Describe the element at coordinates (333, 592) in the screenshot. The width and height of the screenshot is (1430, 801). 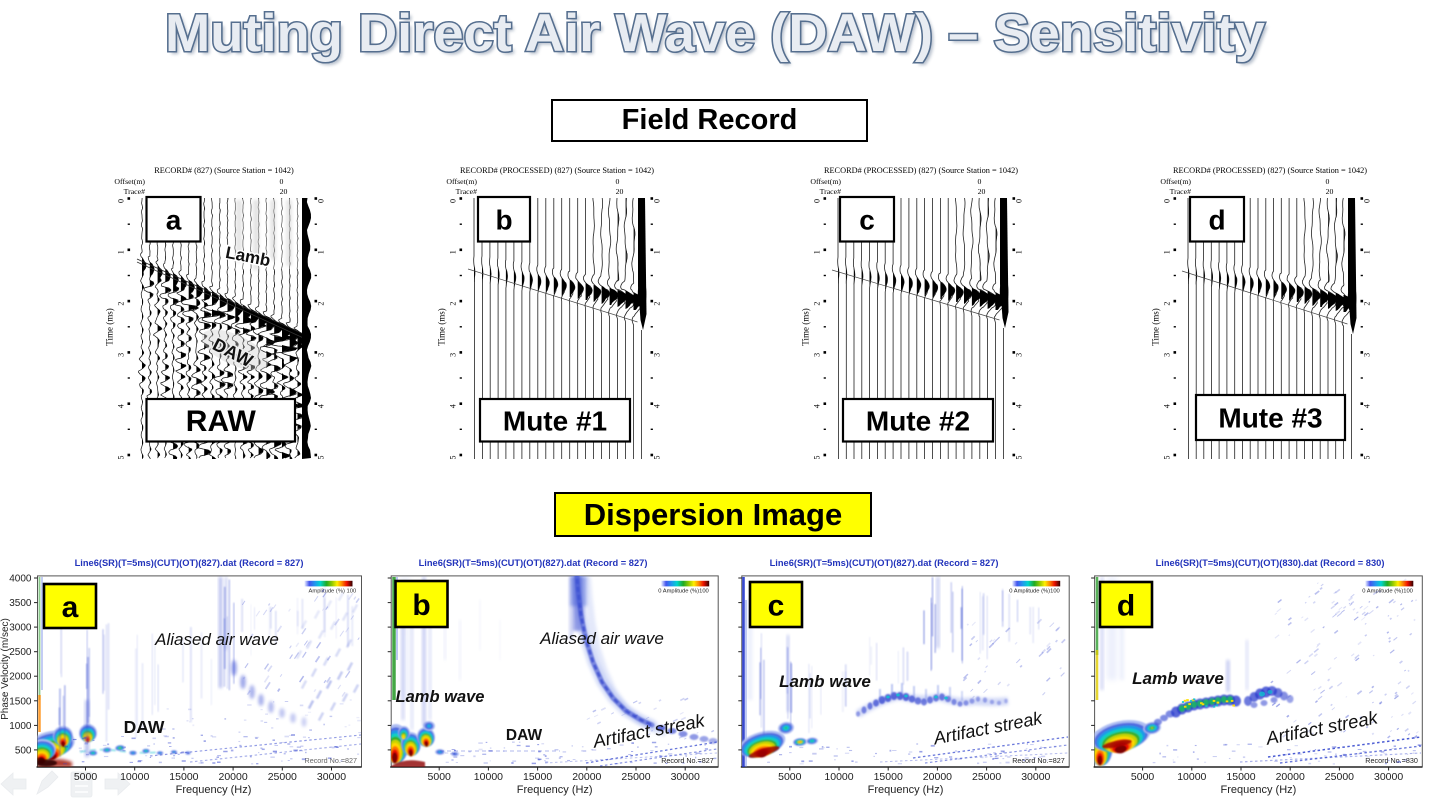
I see `svg-text: Amplitude (%) 100` at that location.